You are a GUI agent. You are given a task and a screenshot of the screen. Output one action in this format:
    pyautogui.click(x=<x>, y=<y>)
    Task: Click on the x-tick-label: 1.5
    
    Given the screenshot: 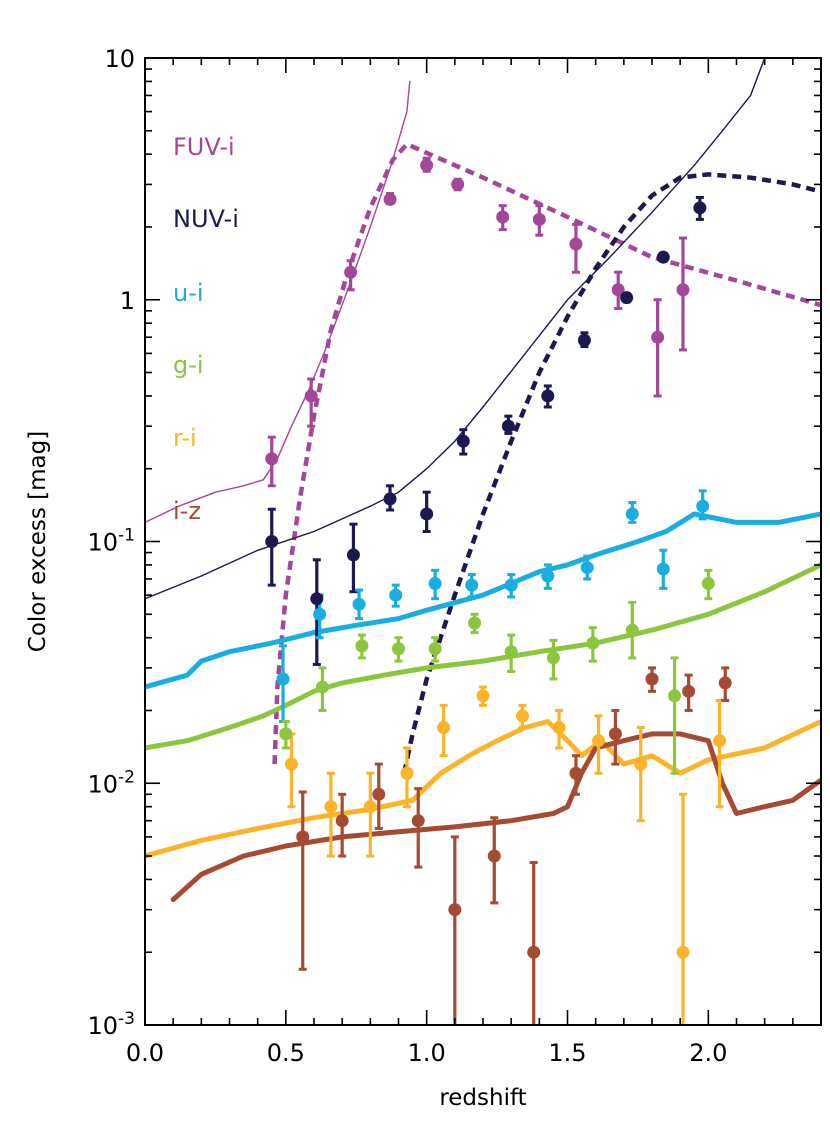 What is the action you would take?
    pyautogui.click(x=567, y=1053)
    